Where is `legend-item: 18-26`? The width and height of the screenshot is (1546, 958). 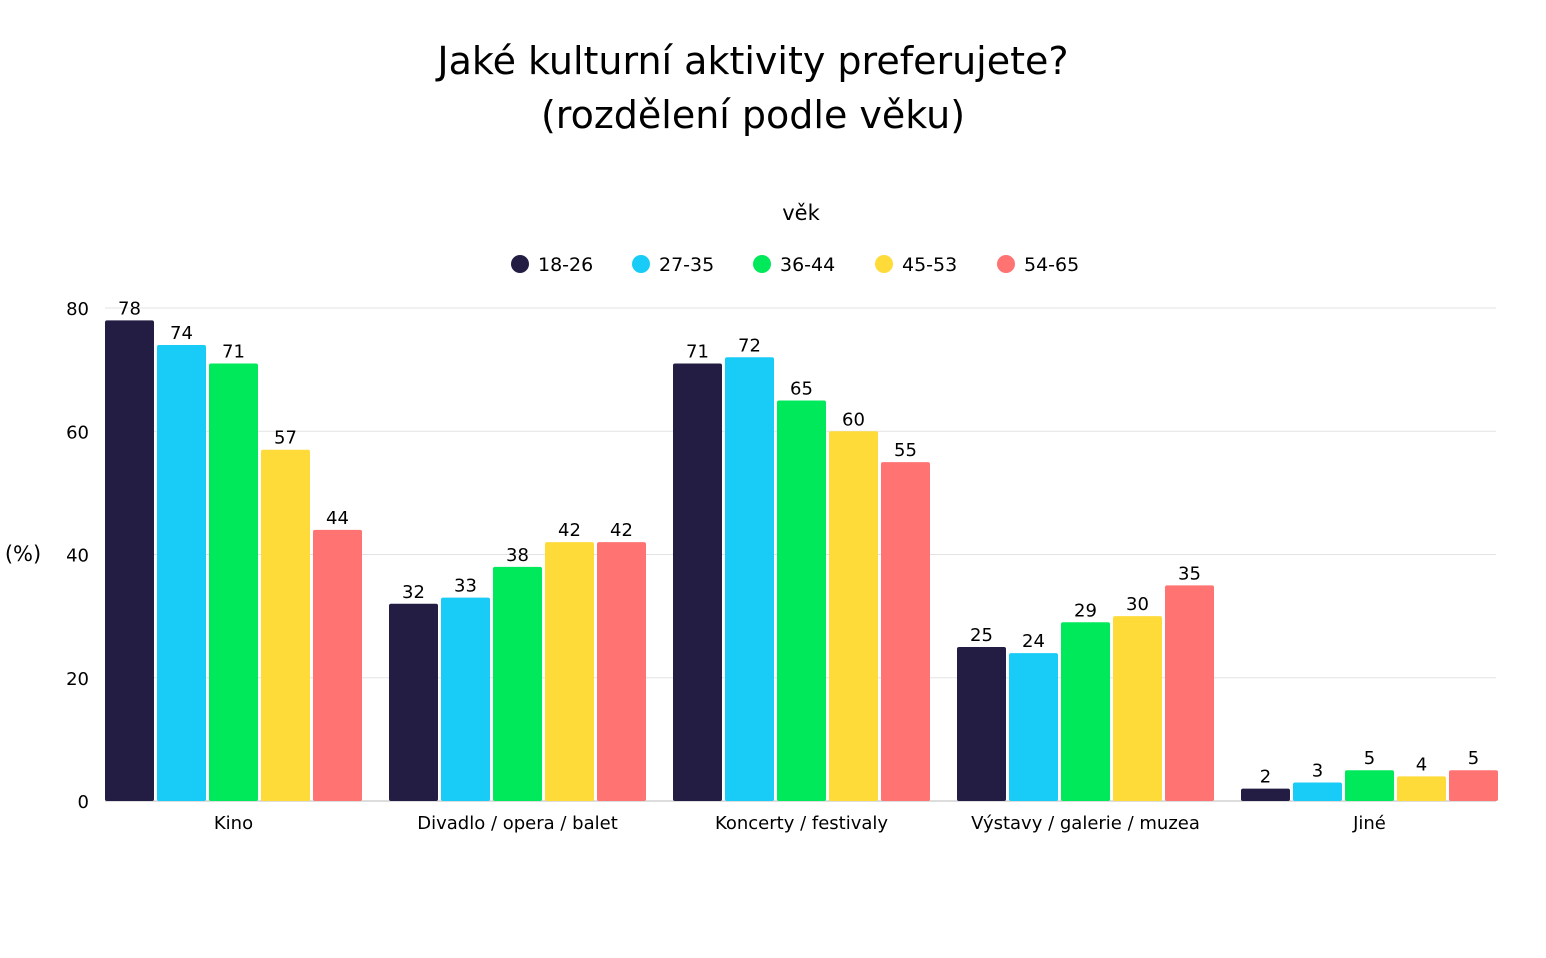 legend-item: 18-26 is located at coordinates (552, 265).